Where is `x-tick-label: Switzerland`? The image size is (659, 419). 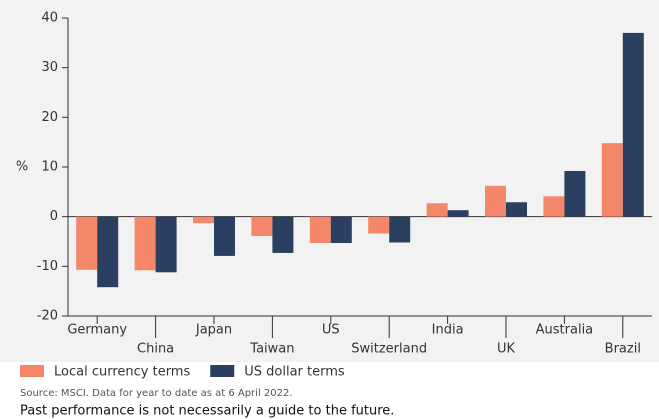
x-tick-label: Switzerland is located at coordinates (389, 349).